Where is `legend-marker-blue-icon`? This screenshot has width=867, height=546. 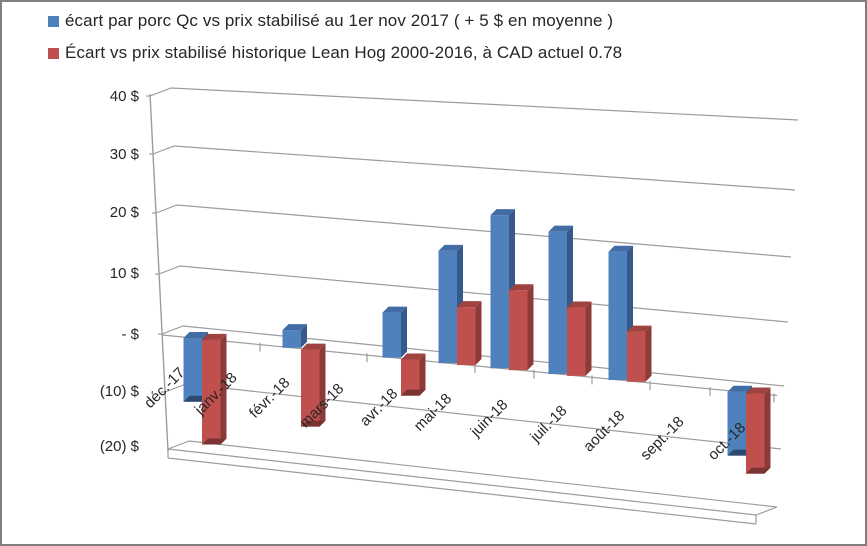 legend-marker-blue-icon is located at coordinates (53, 21).